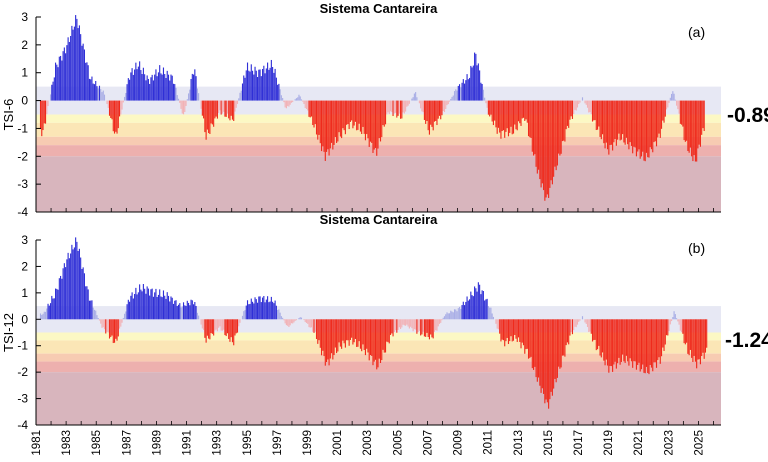  Describe the element at coordinates (747, 115) in the screenshot. I see `current-value: -0.89` at that location.